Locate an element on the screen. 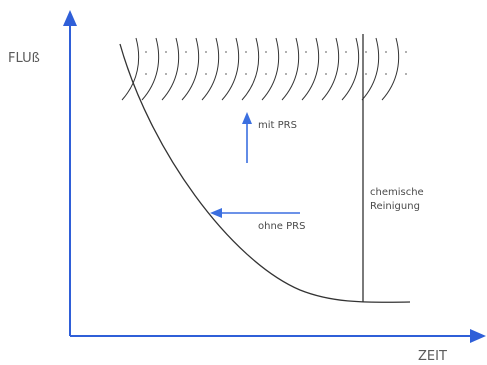  flux-hatch-zone is located at coordinates (264, 69).